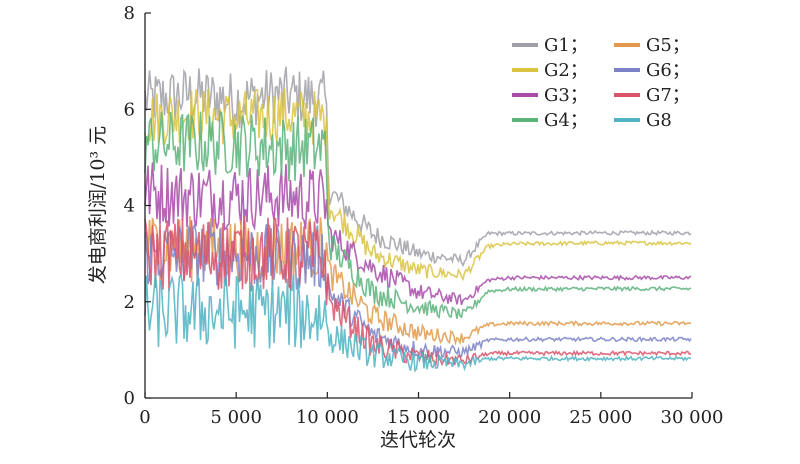 The width and height of the screenshot is (800, 464). Describe the element at coordinates (418, 323) in the screenshot. I see `series-line-g8` at that location.